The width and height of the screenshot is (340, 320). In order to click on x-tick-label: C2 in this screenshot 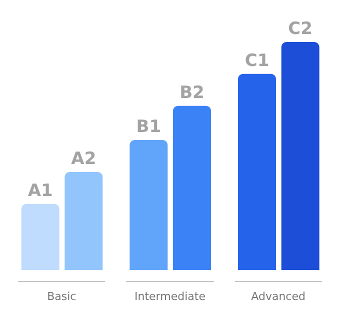, I will do `click(300, 29)`.